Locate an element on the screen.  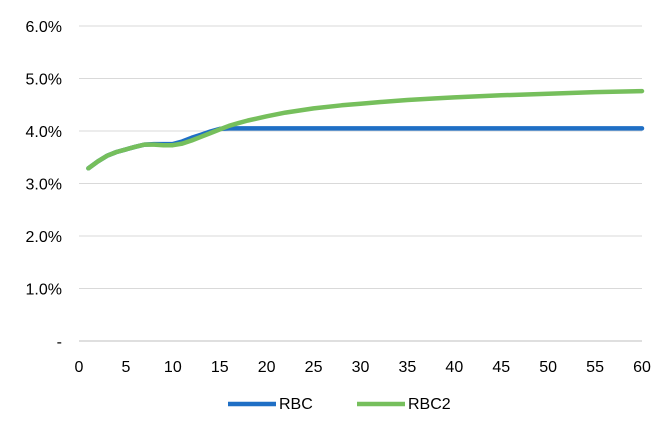
x-tick-label: 5 is located at coordinates (125, 367).